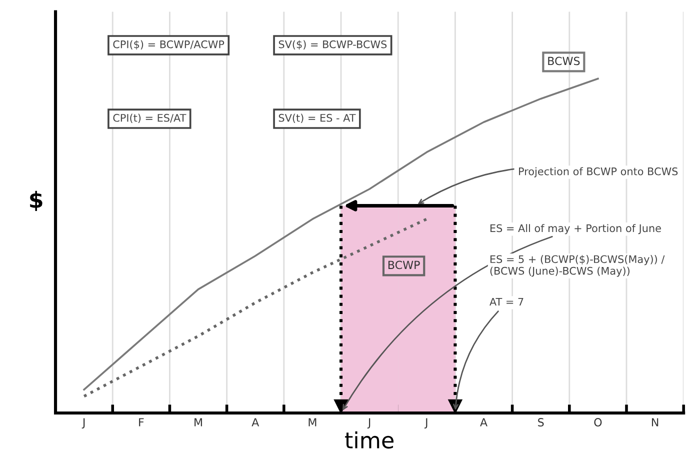 Image resolution: width=694 pixels, height=472 pixels. What do you see at coordinates (168, 45) in the screenshot?
I see `text: CPI($) = BCWP/ACWP` at bounding box center [168, 45].